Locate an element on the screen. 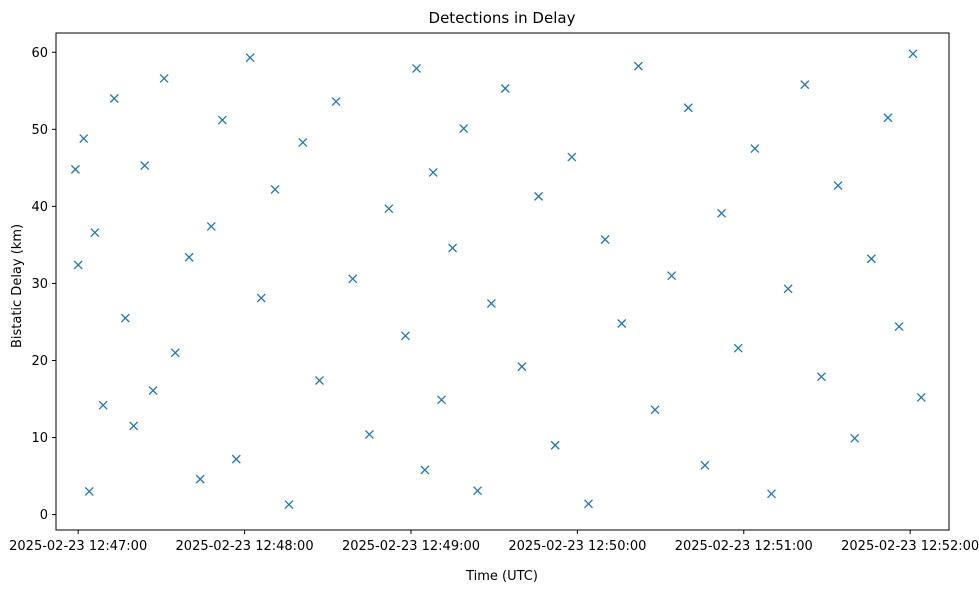 This screenshot has width=979, height=590. x-axis-label: Time (UTC) is located at coordinates (501, 576).